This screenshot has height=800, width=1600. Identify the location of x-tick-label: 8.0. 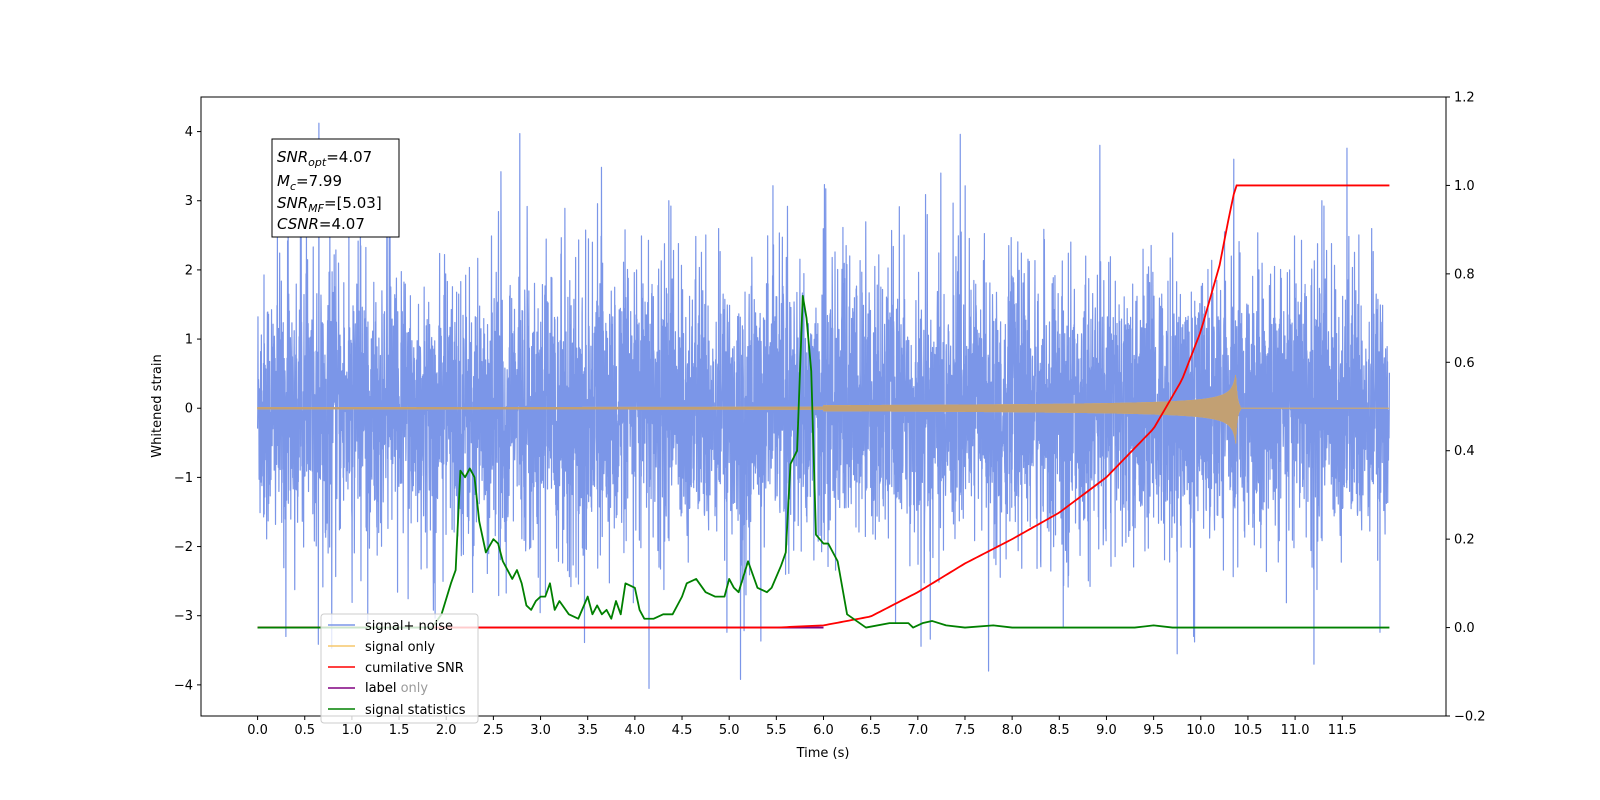
(1012, 730).